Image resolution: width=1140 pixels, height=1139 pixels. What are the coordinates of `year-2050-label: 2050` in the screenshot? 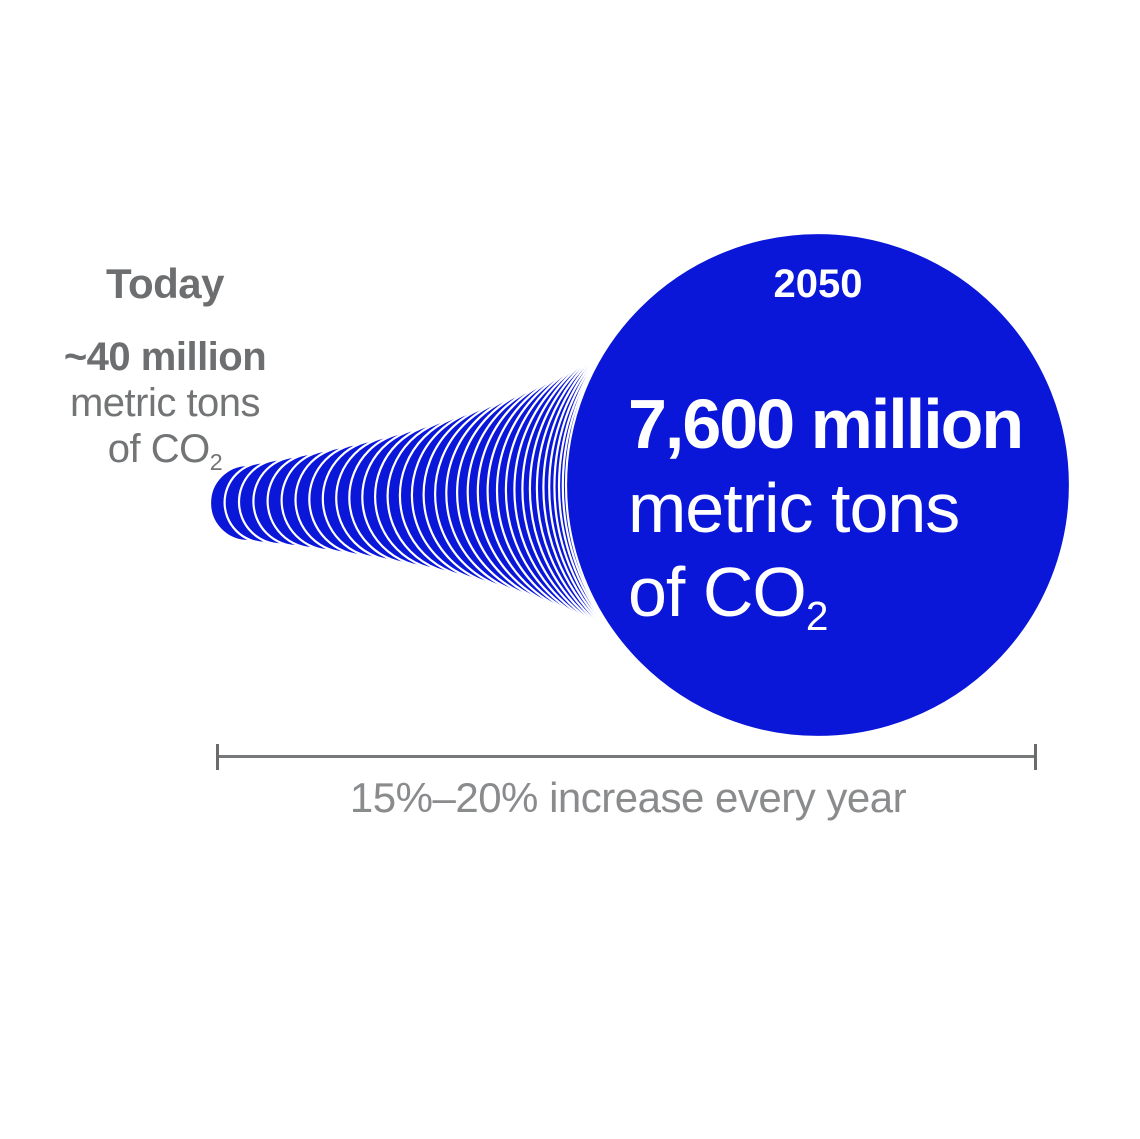 It's located at (818, 284).